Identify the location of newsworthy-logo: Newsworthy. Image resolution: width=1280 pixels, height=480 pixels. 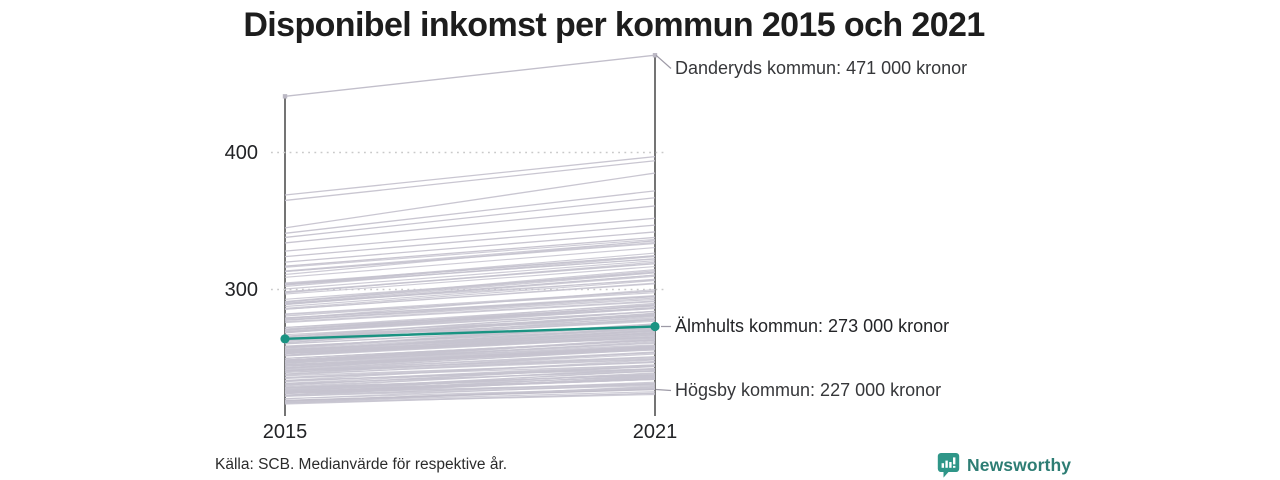
(1003, 465).